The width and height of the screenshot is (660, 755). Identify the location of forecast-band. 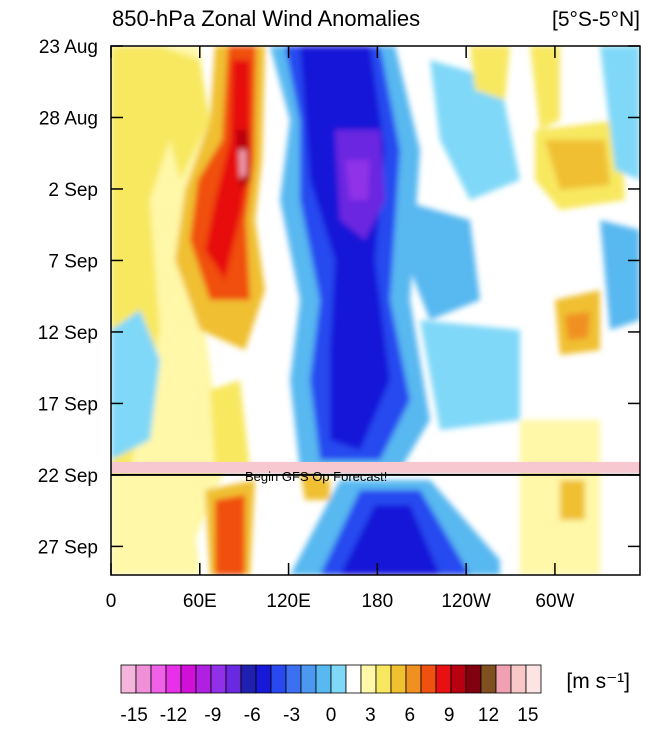
(375, 467).